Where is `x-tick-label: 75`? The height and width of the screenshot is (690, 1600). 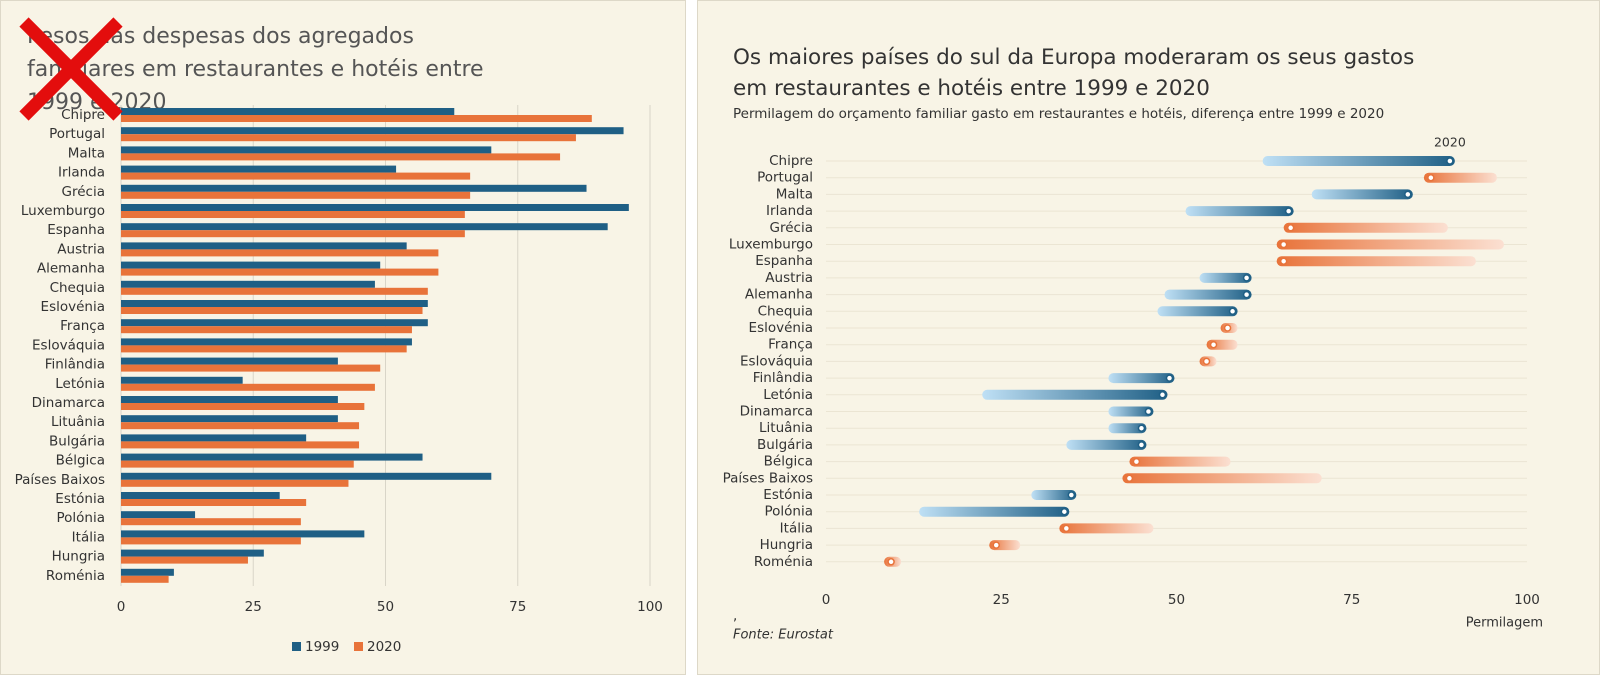
x-tick-label: 75 is located at coordinates (1351, 600).